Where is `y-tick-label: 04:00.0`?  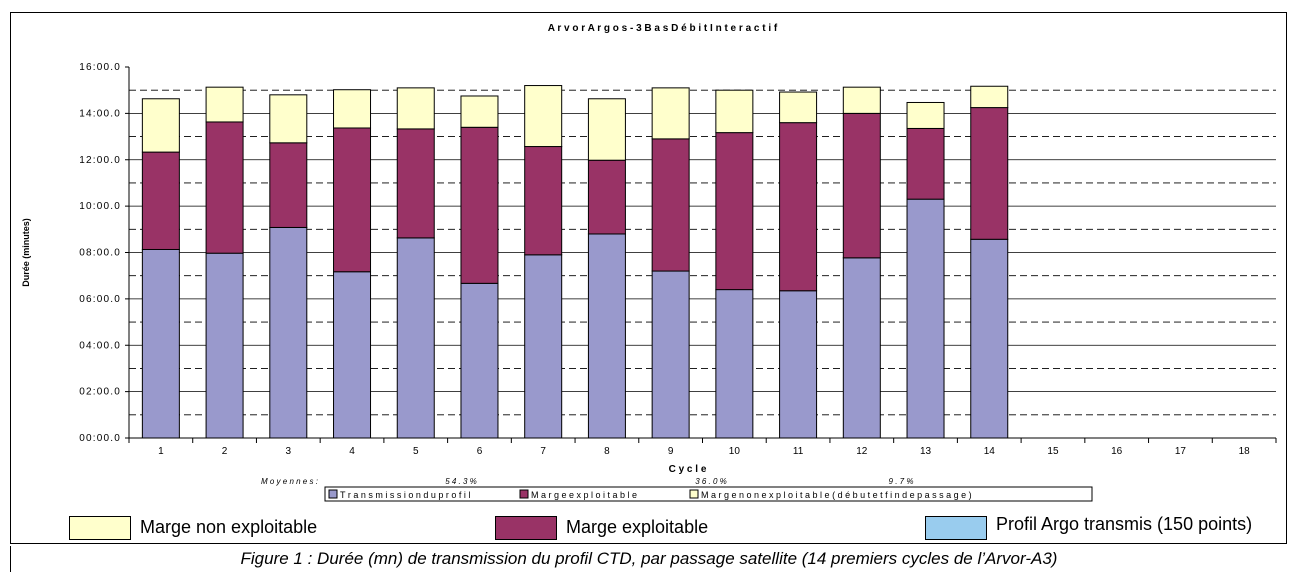
y-tick-label: 04:00.0 is located at coordinates (100, 345).